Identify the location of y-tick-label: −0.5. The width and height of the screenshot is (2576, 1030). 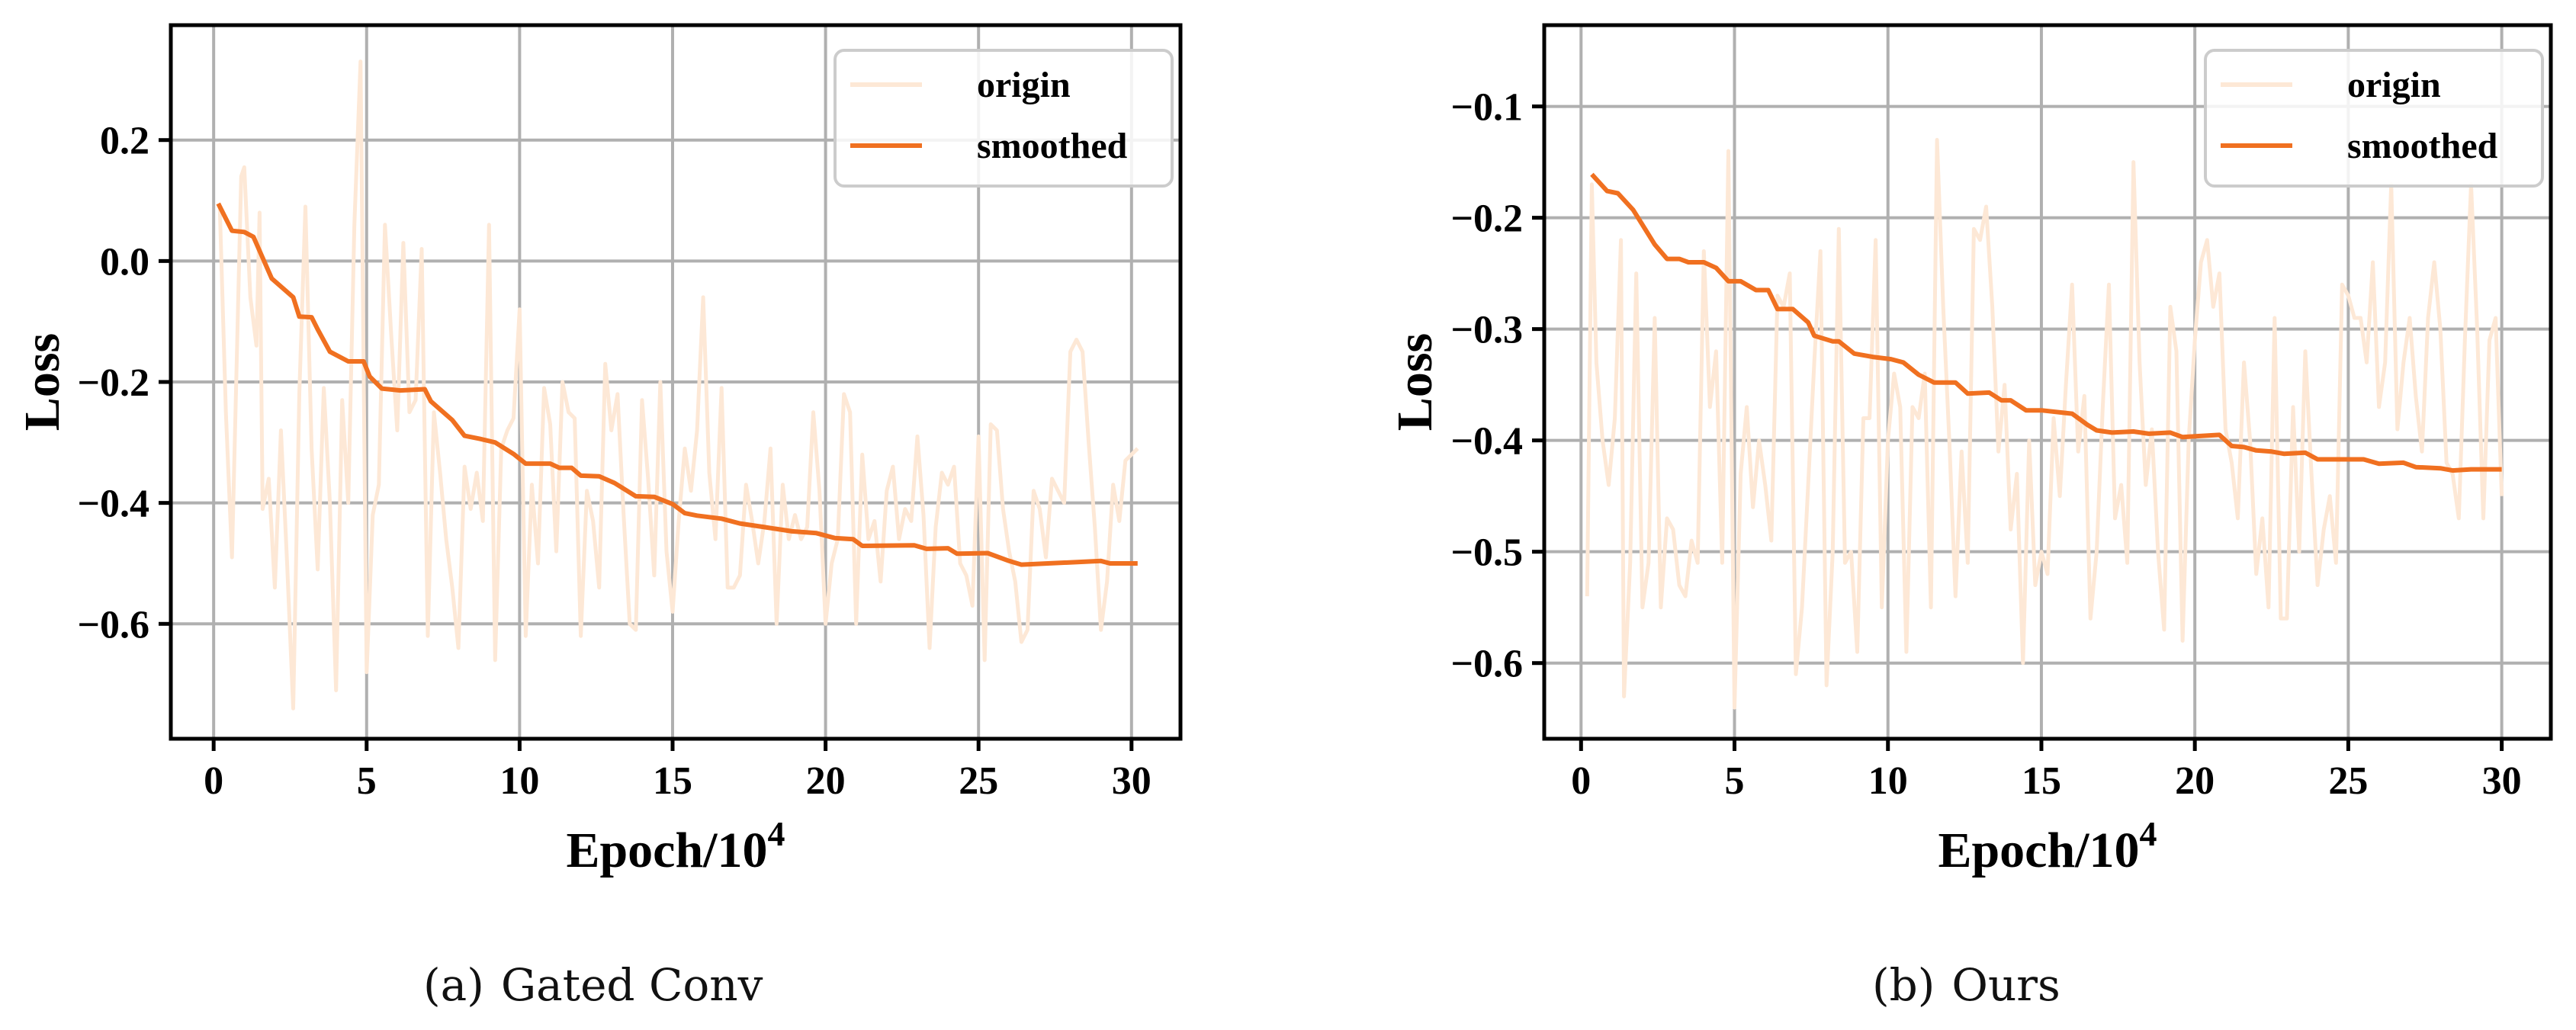
(1486, 553).